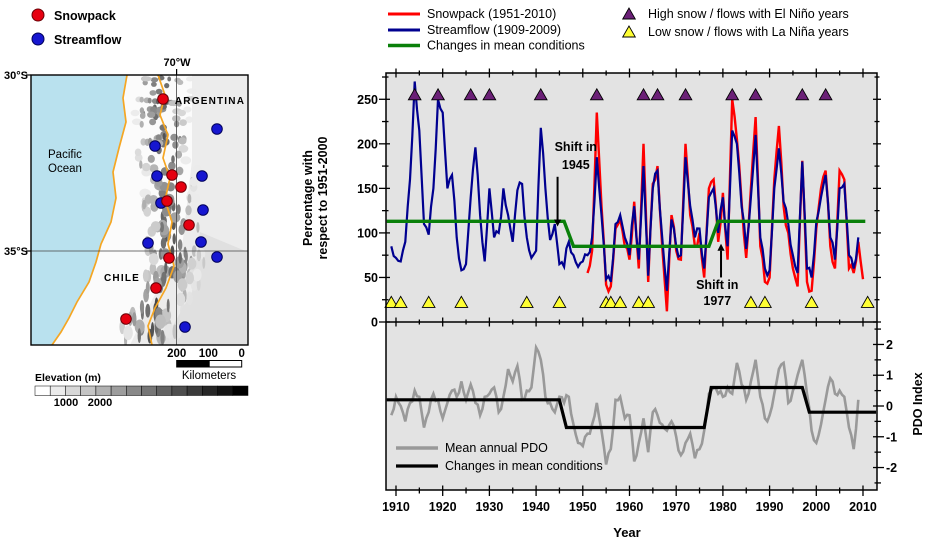 The image size is (940, 554). What do you see at coordinates (576, 147) in the screenshot?
I see `shift-annotation-text: Shift in` at bounding box center [576, 147].